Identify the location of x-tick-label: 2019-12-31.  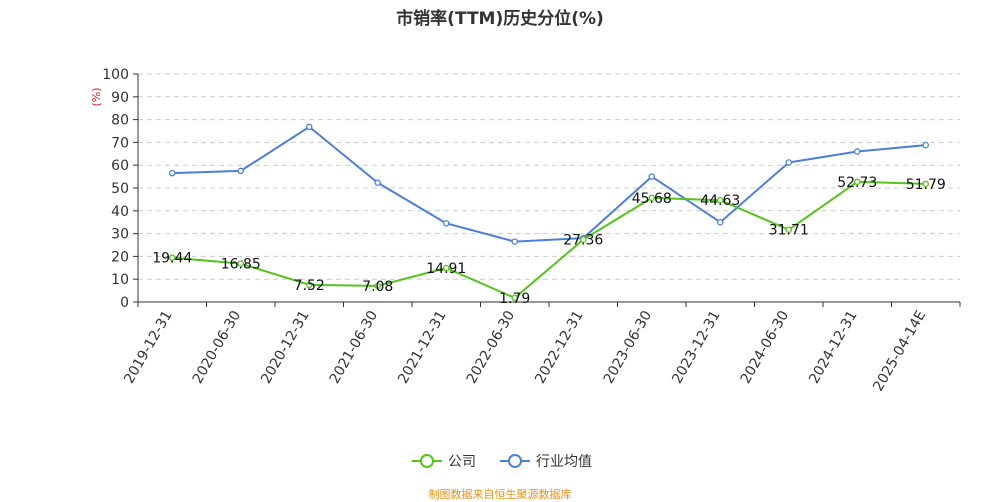
(148, 347).